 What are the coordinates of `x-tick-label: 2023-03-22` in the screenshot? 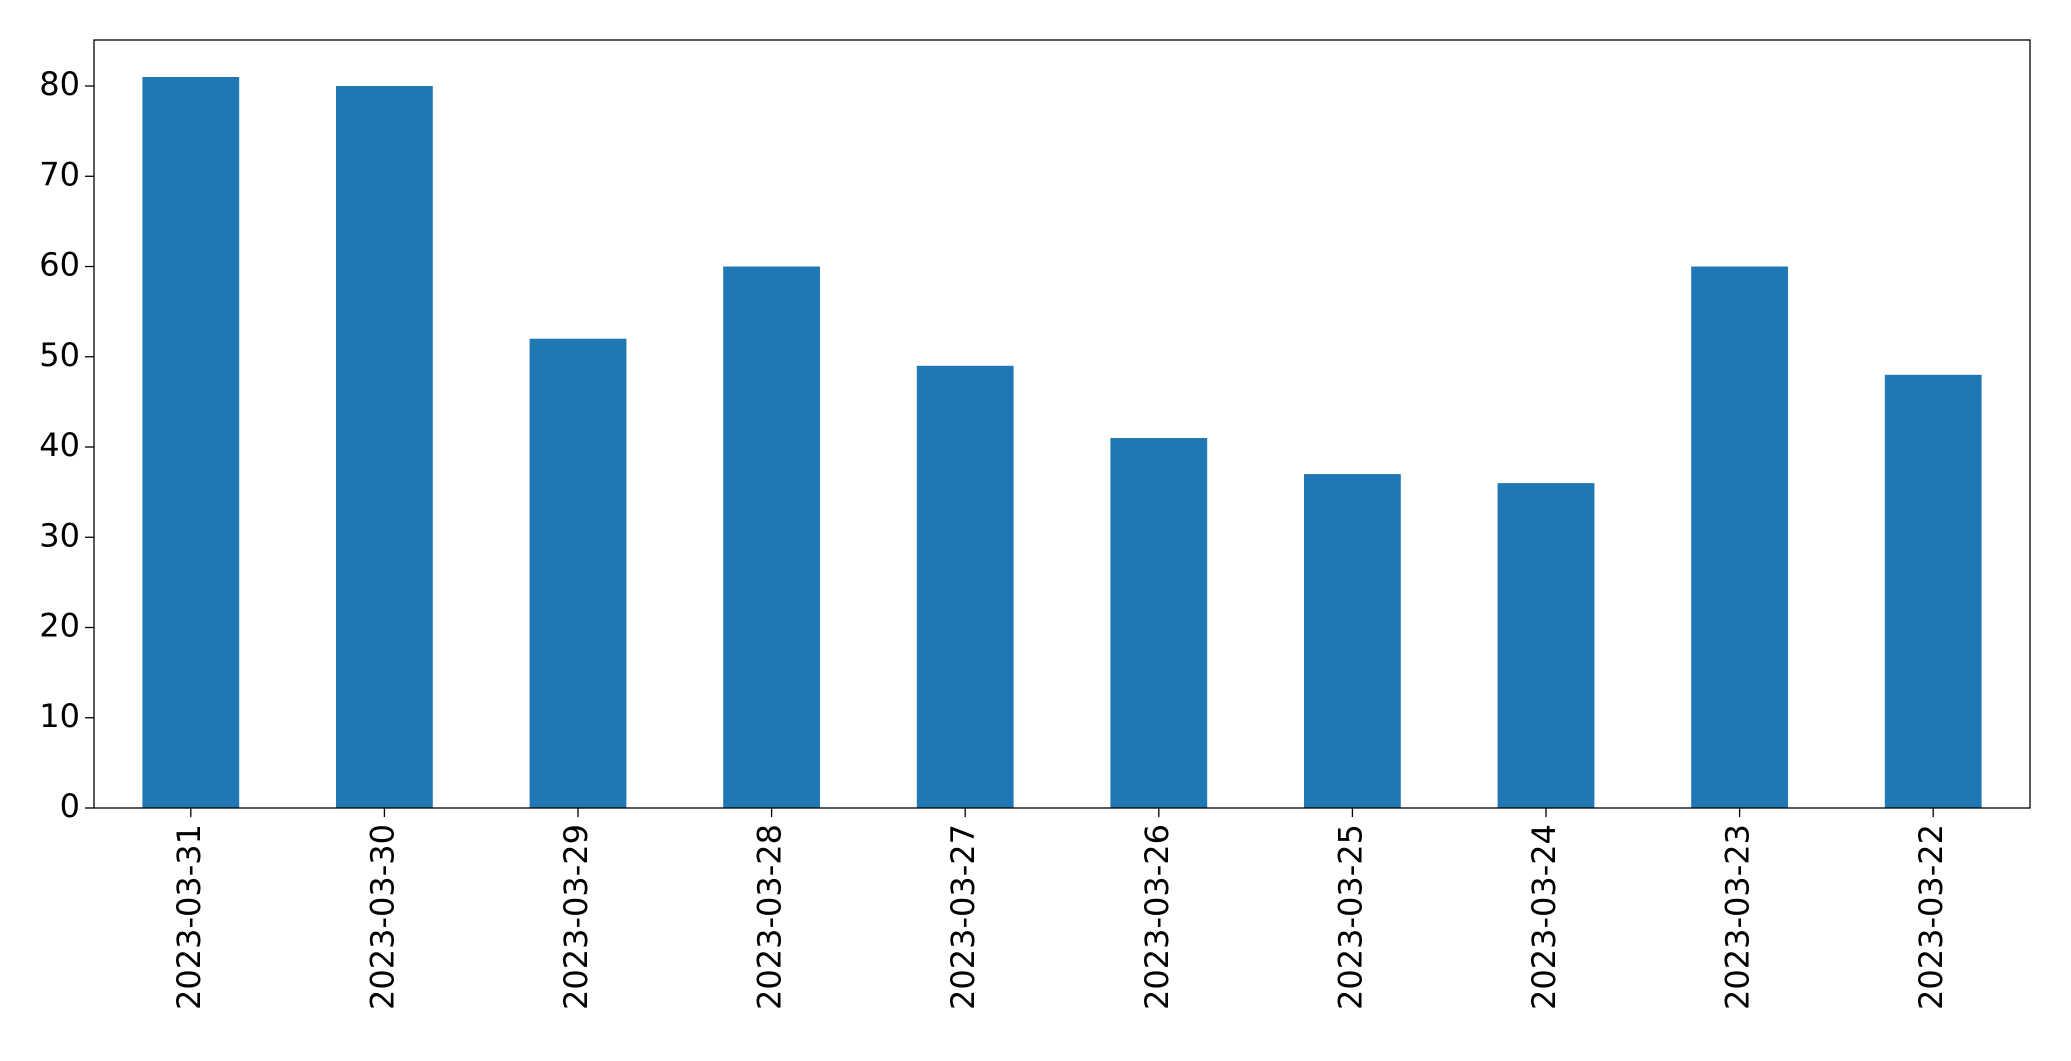 It's located at (1931, 917).